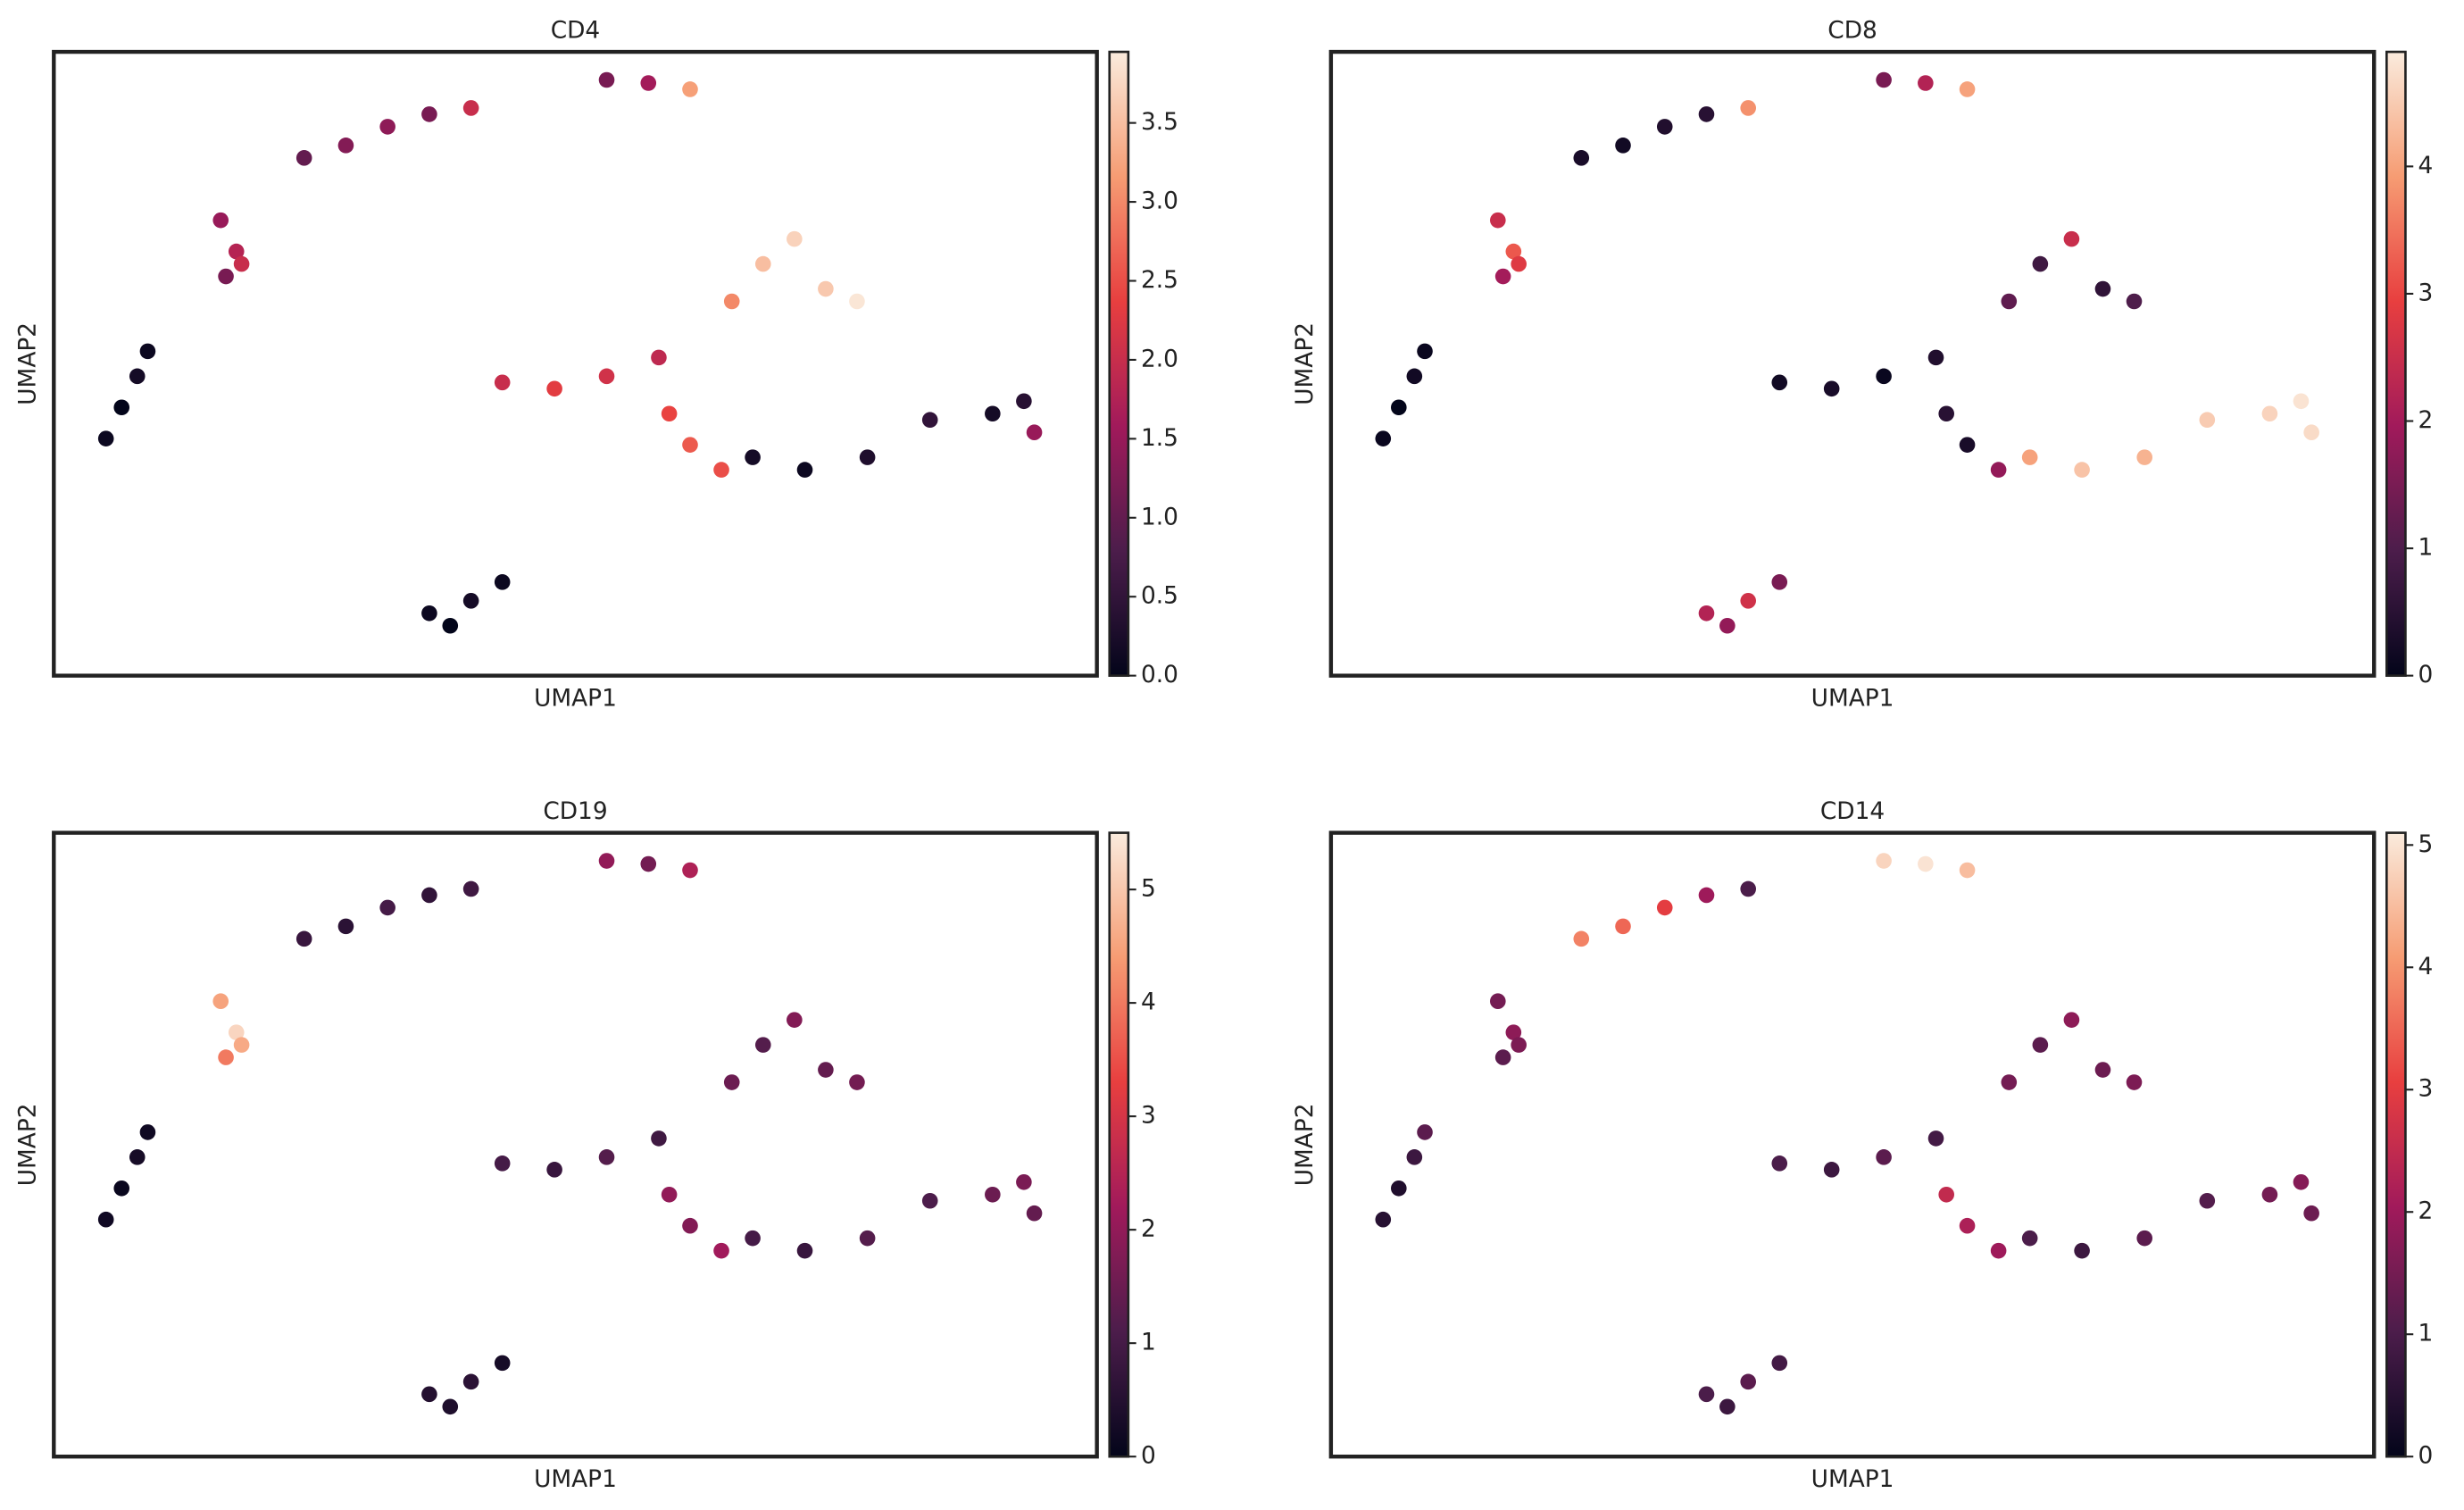 Image resolution: width=2464 pixels, height=1510 pixels. Describe the element at coordinates (1852, 811) in the screenshot. I see `panel-title: CD14` at that location.